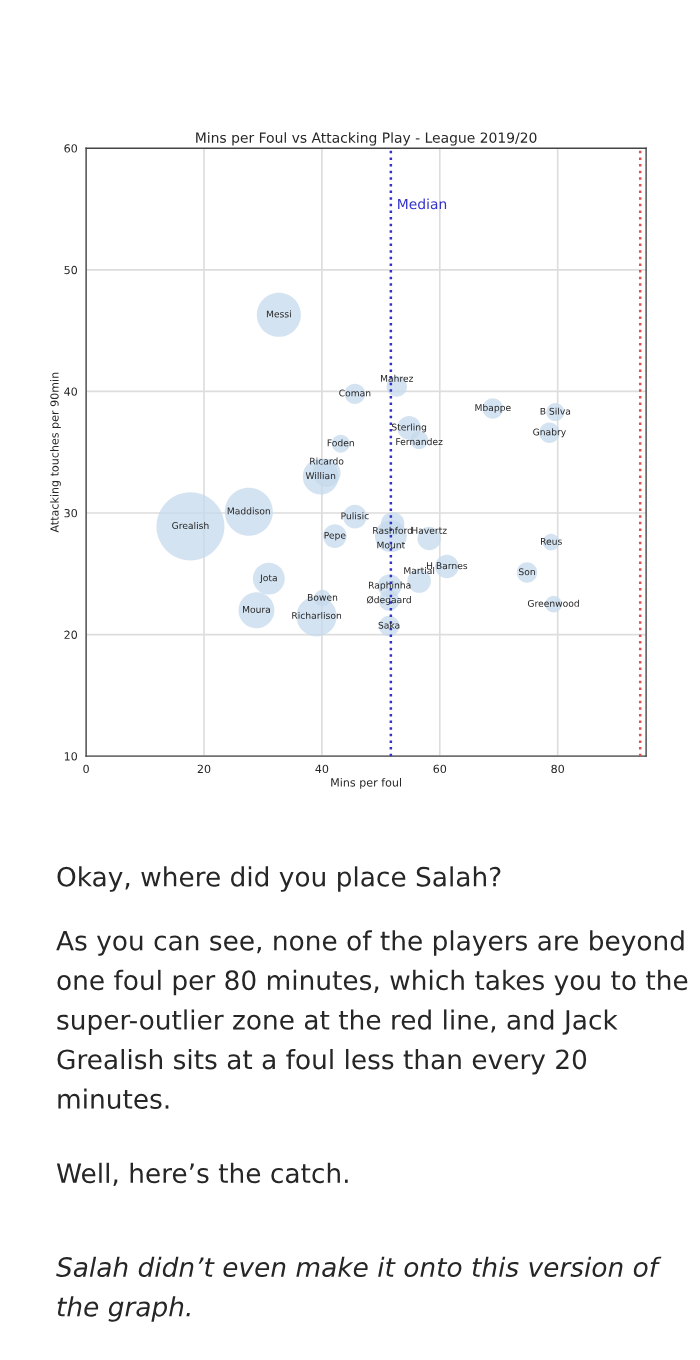 The width and height of the screenshot is (700, 1360). What do you see at coordinates (279, 879) in the screenshot?
I see `text: Okay, where did you place Salah?` at bounding box center [279, 879].